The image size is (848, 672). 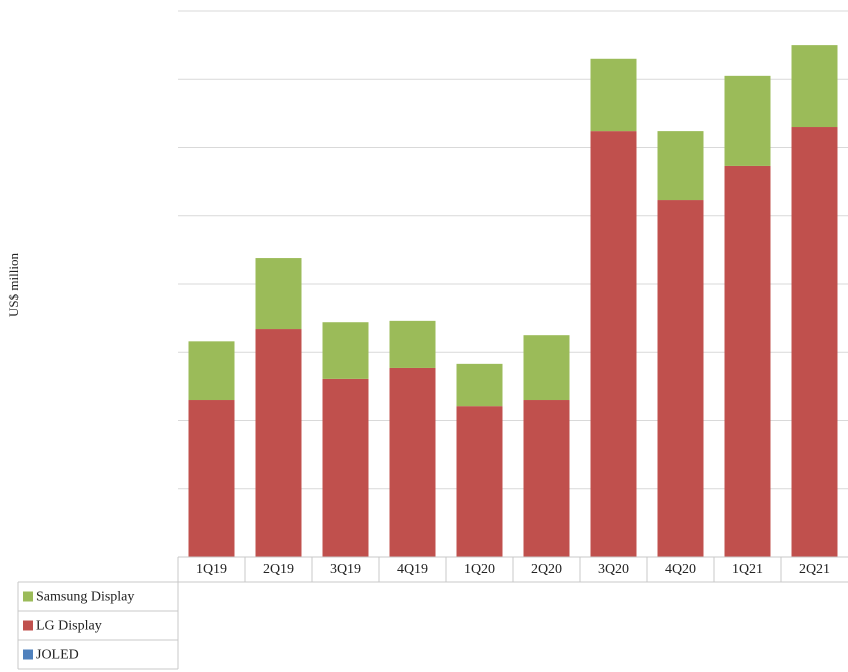 What do you see at coordinates (479, 569) in the screenshot?
I see `x-tick-label: 1Q20` at bounding box center [479, 569].